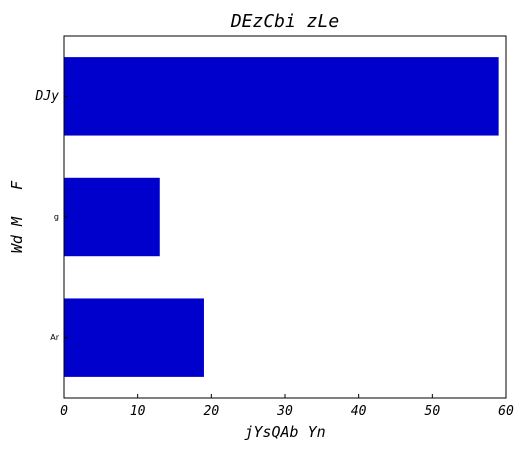 The width and height of the screenshot is (525, 450). Describe the element at coordinates (359, 411) in the screenshot. I see `x-tick-label: 40` at that location.